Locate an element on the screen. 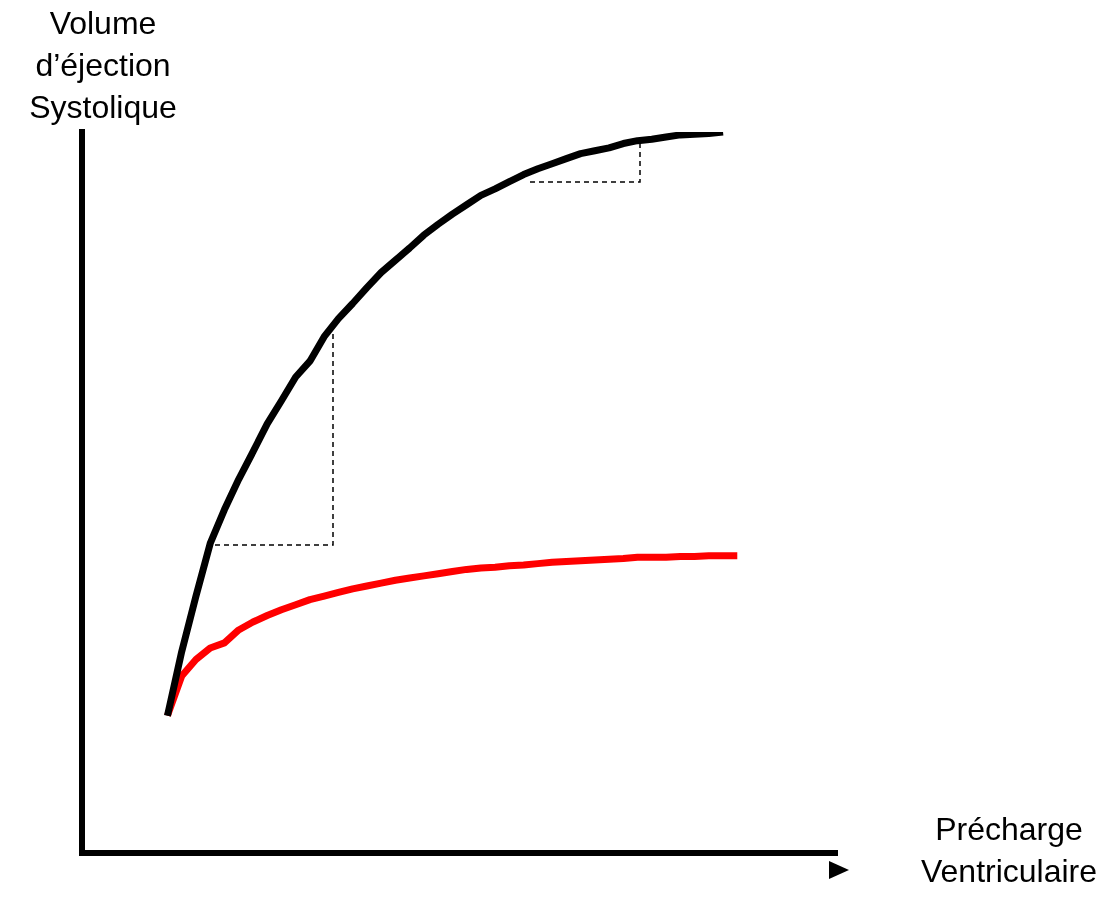 This screenshot has height=901, width=1113. x-axis-title: Précharge Ventriculaire is located at coordinates (1009, 850).